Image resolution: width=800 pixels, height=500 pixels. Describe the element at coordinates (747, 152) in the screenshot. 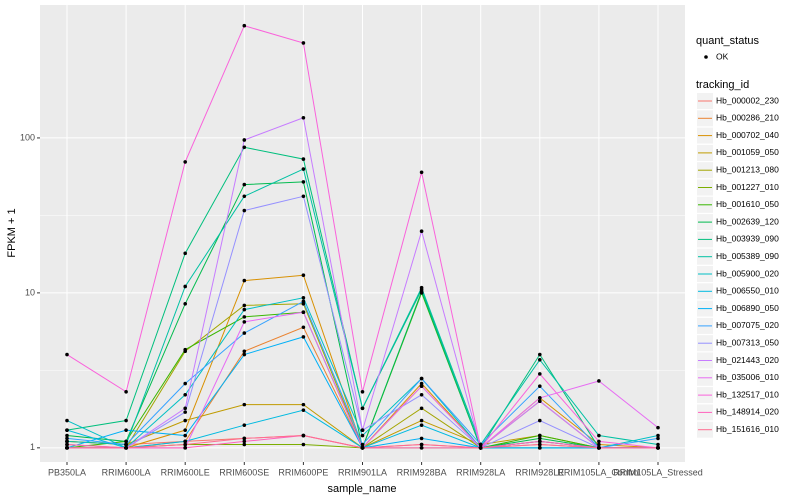

I see `legend-label: Hb_001059_050` at that location.